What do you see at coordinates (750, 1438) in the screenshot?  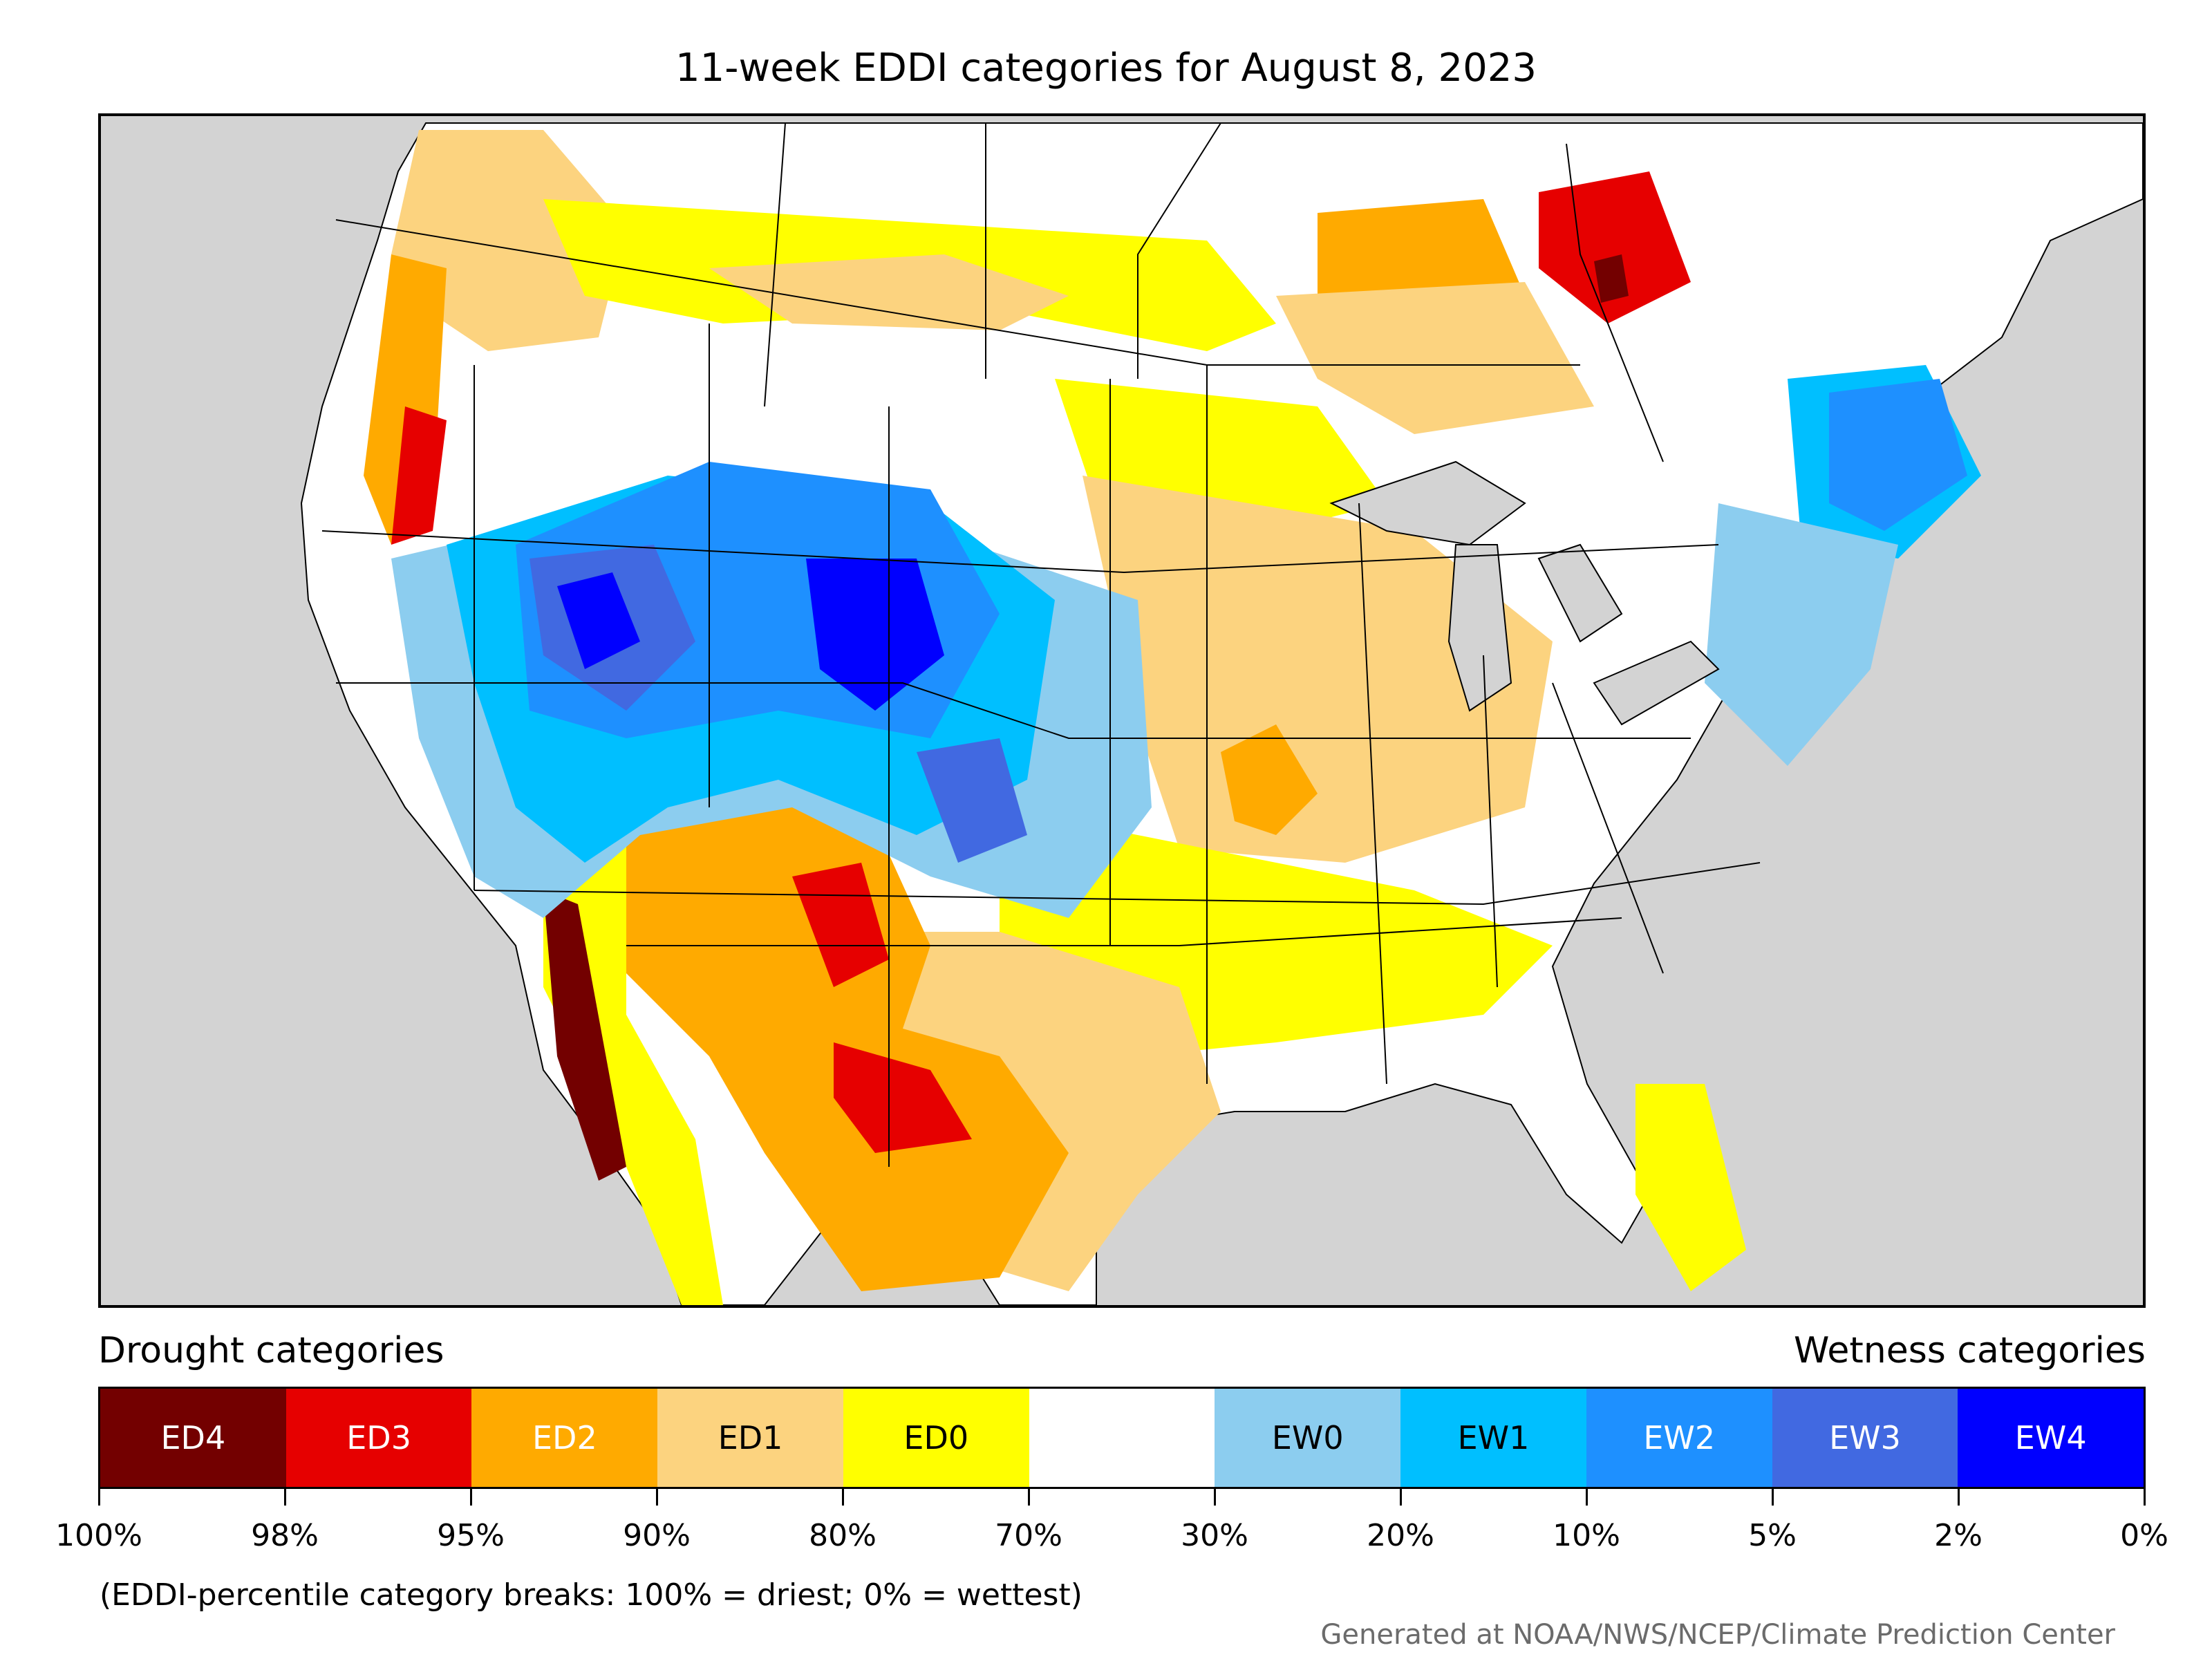 I see `legend-cell-ed1: ED1` at bounding box center [750, 1438].